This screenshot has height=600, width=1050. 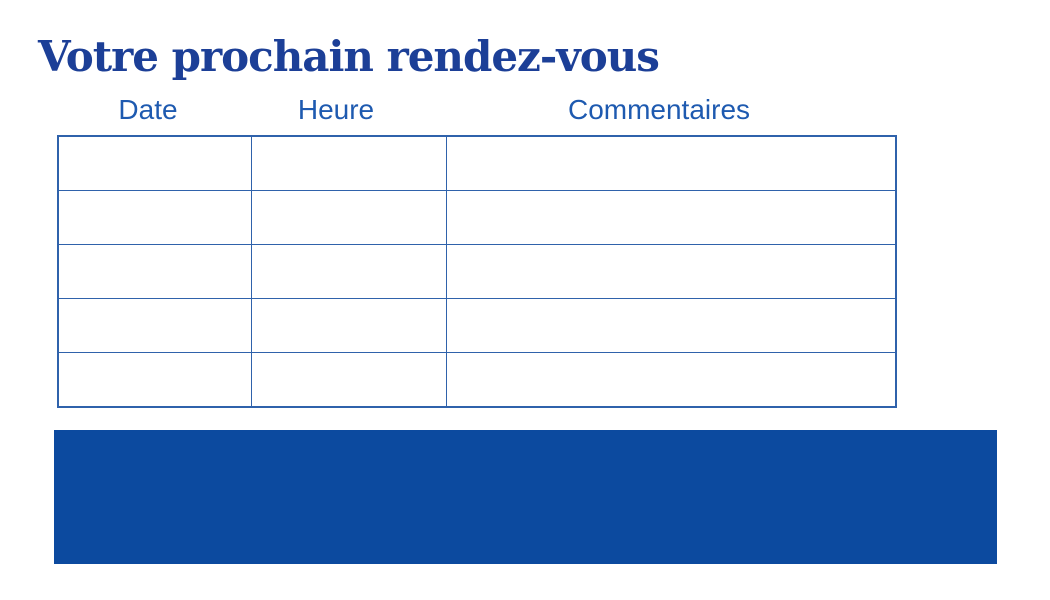 What do you see at coordinates (148, 109) in the screenshot?
I see `column-header-date: Date` at bounding box center [148, 109].